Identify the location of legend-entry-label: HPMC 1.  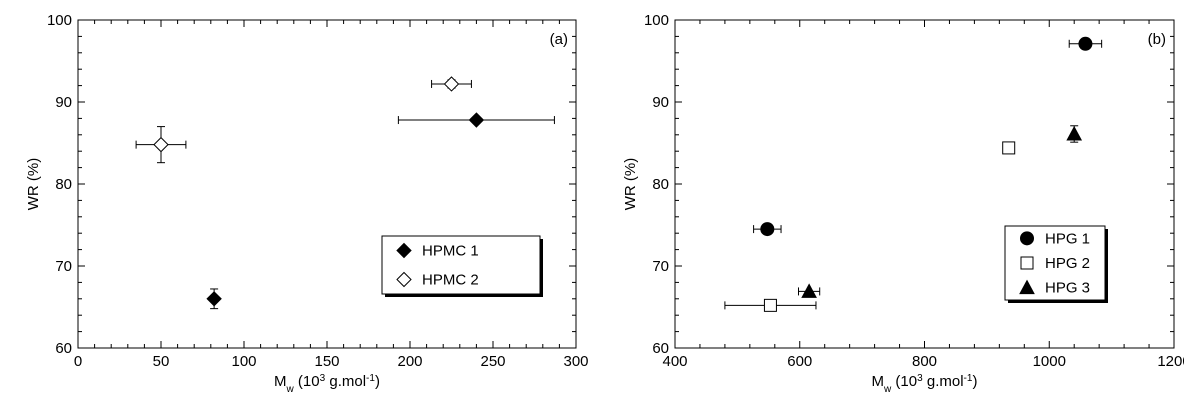
(450, 251).